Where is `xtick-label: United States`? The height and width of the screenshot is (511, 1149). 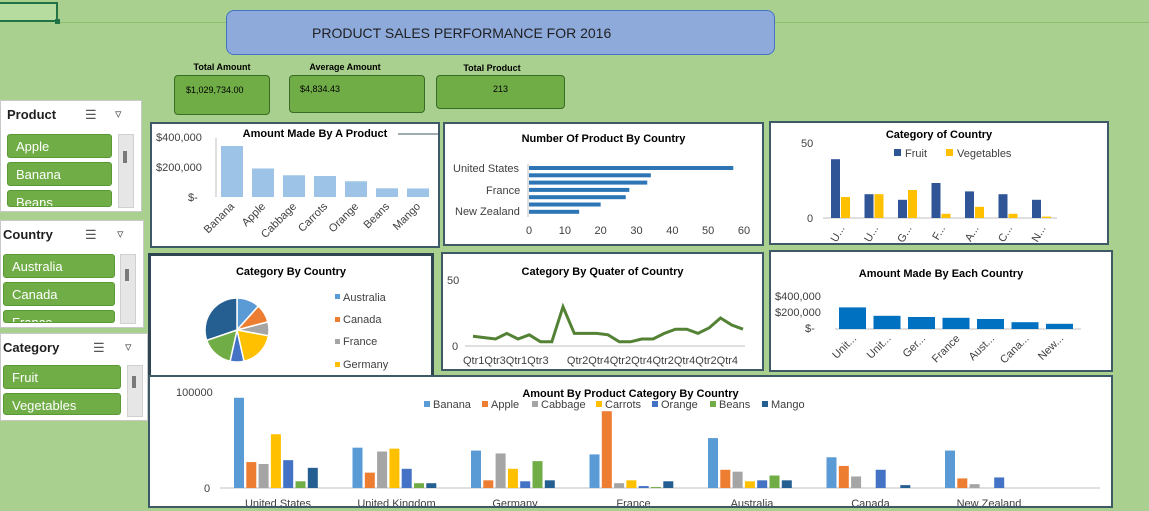 xtick-label: United States is located at coordinates (278, 502).